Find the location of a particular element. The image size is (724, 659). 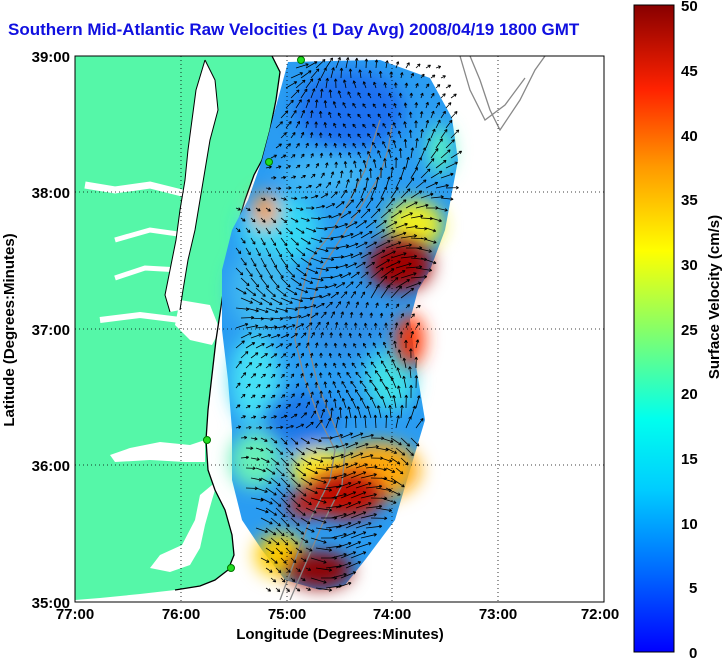

y-tick-label: 37:00 is located at coordinates (51, 330).